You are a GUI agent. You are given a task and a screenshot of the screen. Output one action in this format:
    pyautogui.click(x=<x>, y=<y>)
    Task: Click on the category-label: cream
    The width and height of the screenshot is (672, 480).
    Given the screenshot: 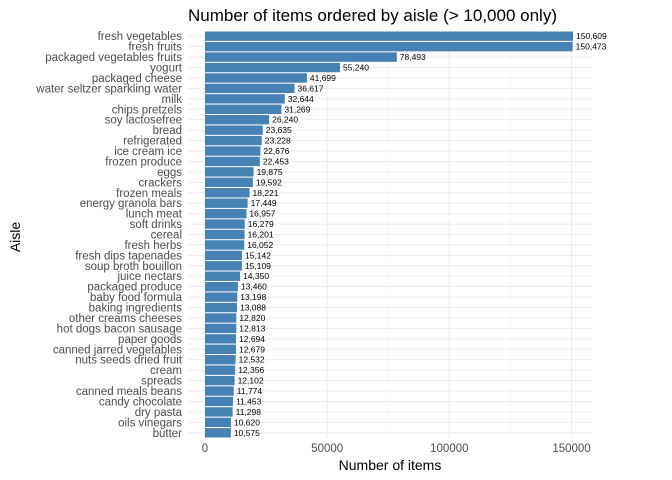 What is the action you would take?
    pyautogui.click(x=166, y=371)
    